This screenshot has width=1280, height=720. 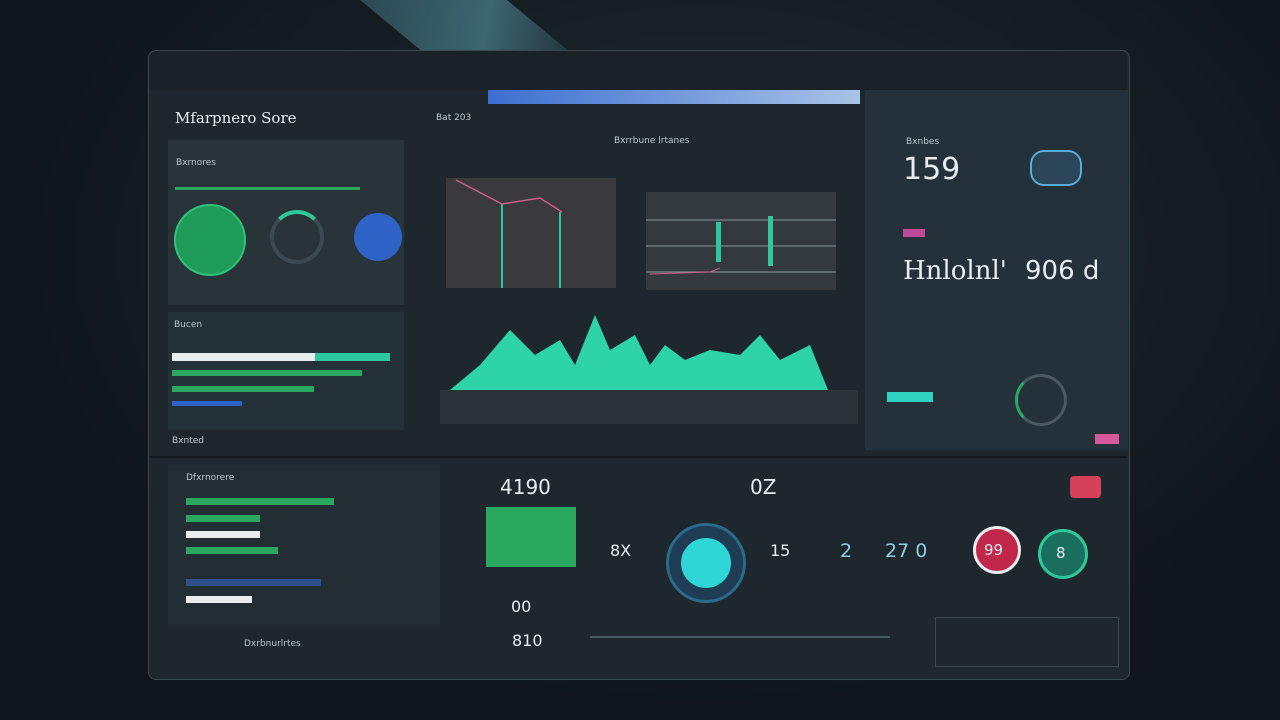 I want to click on mini-card, so click(x=1027, y=642).